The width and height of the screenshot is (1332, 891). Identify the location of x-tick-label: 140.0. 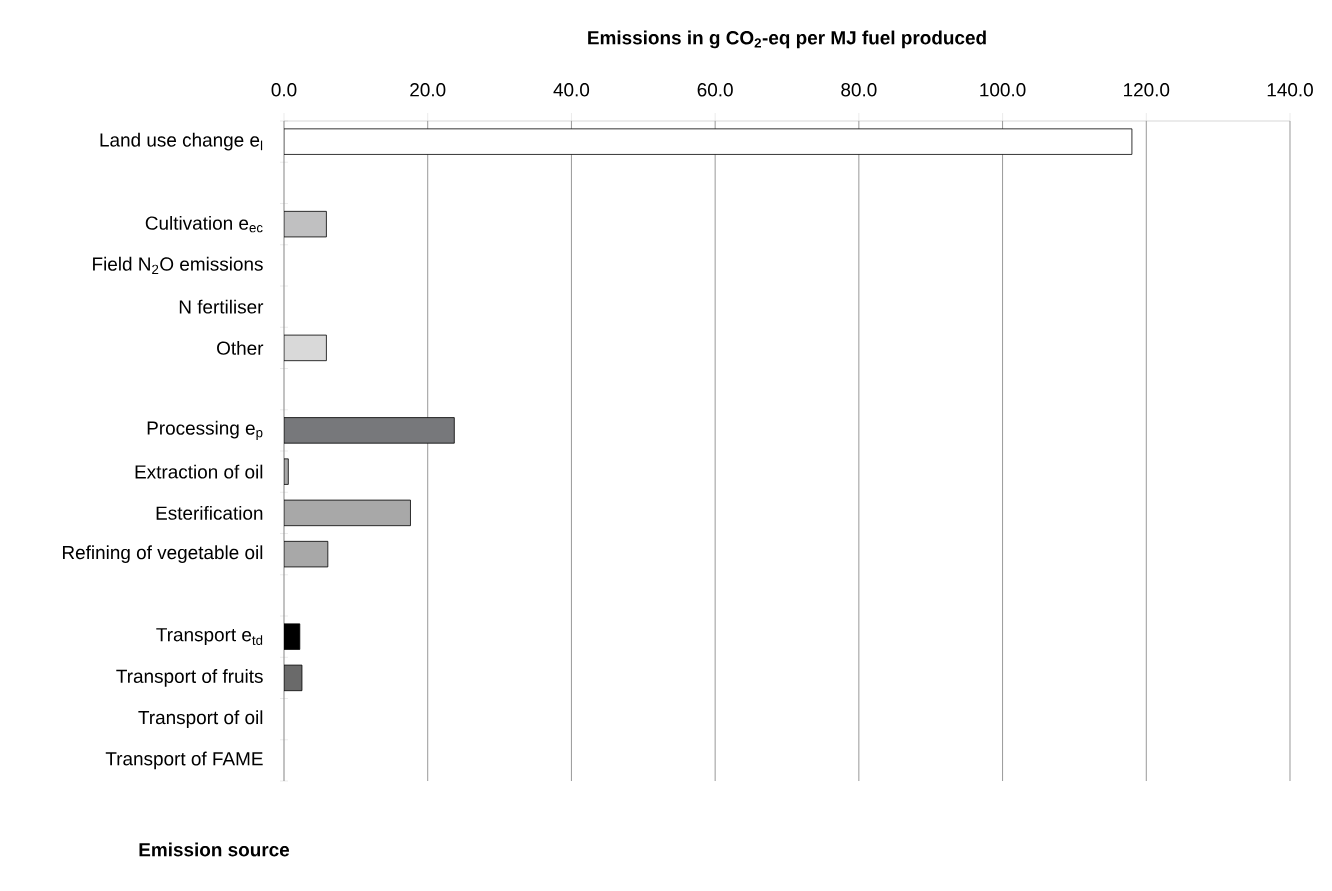
(1290, 90).